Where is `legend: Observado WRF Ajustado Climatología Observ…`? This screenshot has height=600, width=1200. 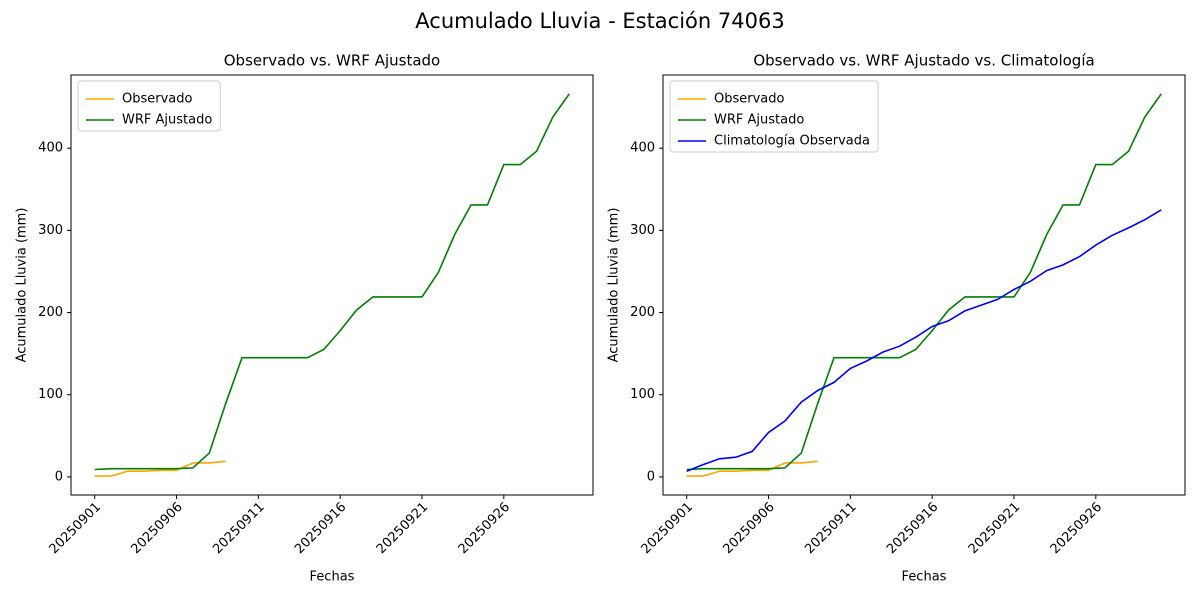 legend: Observado WRF Ajustado Climatología Observ… is located at coordinates (774, 116).